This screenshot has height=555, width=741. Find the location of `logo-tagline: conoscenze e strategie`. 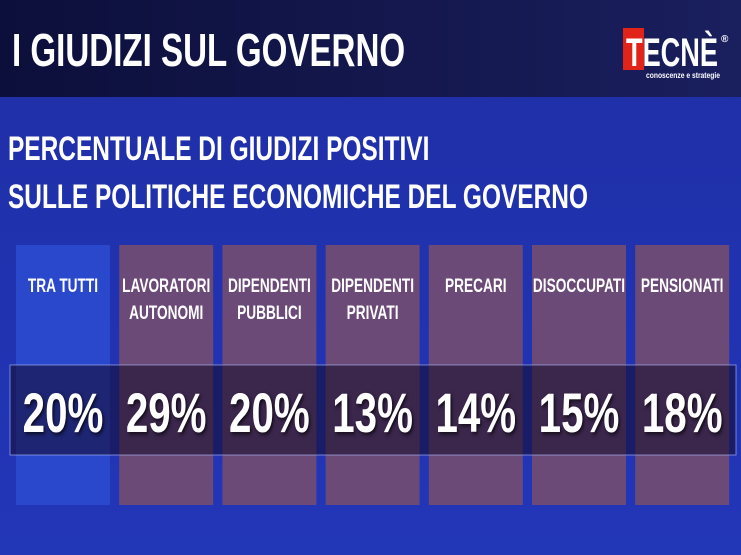

logo-tagline: conoscenze e strategie is located at coordinates (683, 75).